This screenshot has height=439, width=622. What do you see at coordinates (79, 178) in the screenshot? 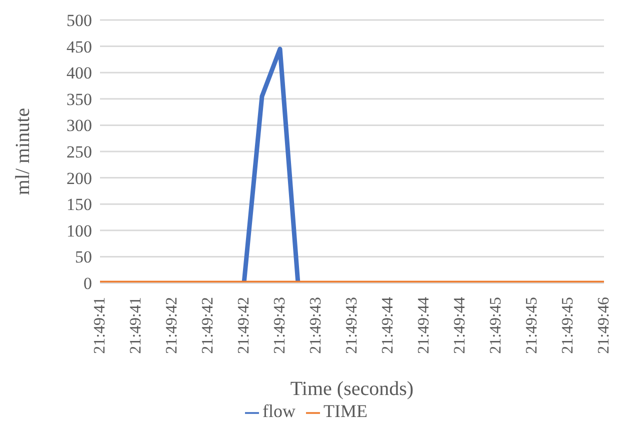
I see `y-tick-label: 200` at bounding box center [79, 178].